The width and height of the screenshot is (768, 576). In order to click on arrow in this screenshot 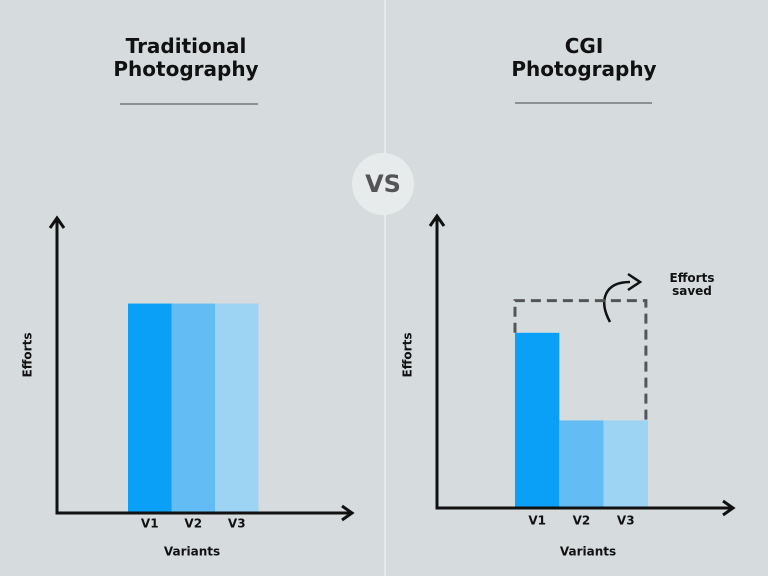, I will do `click(617, 301)`.